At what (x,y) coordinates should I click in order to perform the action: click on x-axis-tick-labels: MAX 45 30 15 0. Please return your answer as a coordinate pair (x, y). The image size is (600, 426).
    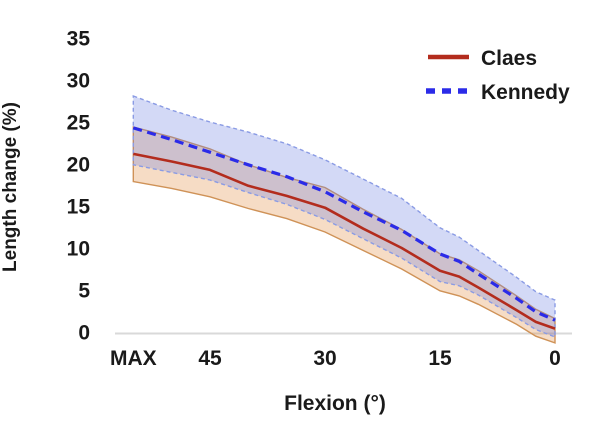
    Looking at the image, I should click on (335, 358).